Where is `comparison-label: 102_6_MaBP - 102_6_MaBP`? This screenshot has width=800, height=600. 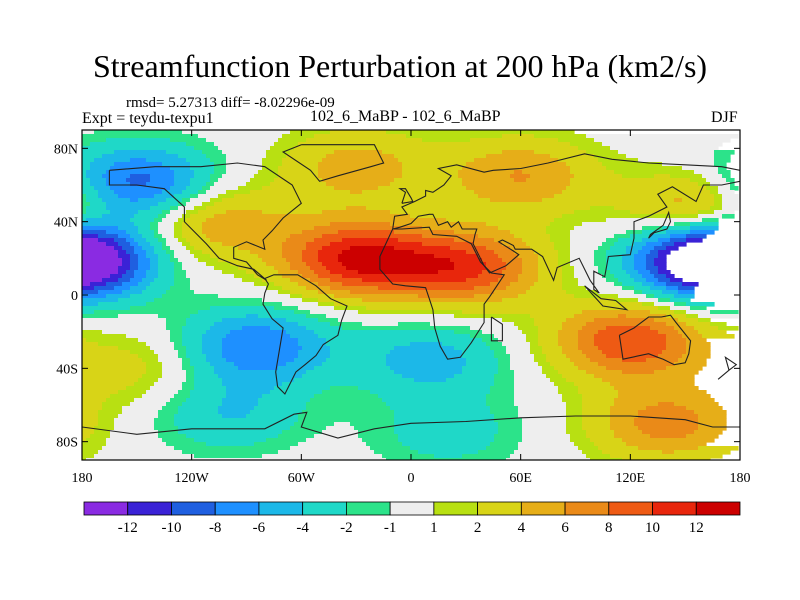 comparison-label: 102_6_MaBP - 102_6_MaBP is located at coordinates (405, 116).